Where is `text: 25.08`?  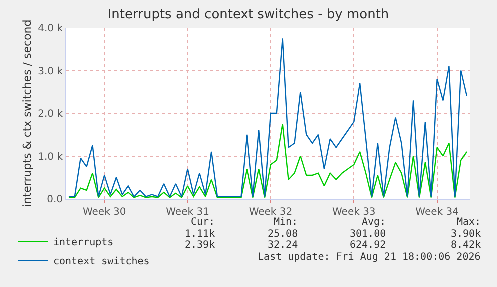
text: 25.08 is located at coordinates (283, 234).